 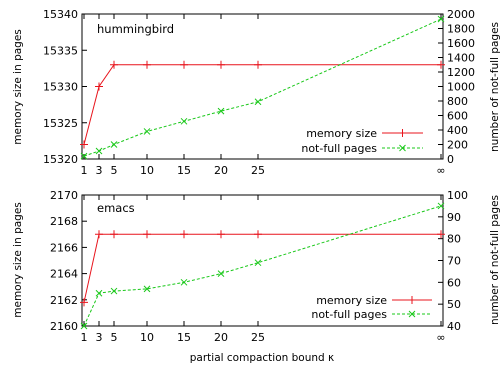 What do you see at coordinates (116, 208) in the screenshot?
I see `chart-title: emacs` at bounding box center [116, 208].